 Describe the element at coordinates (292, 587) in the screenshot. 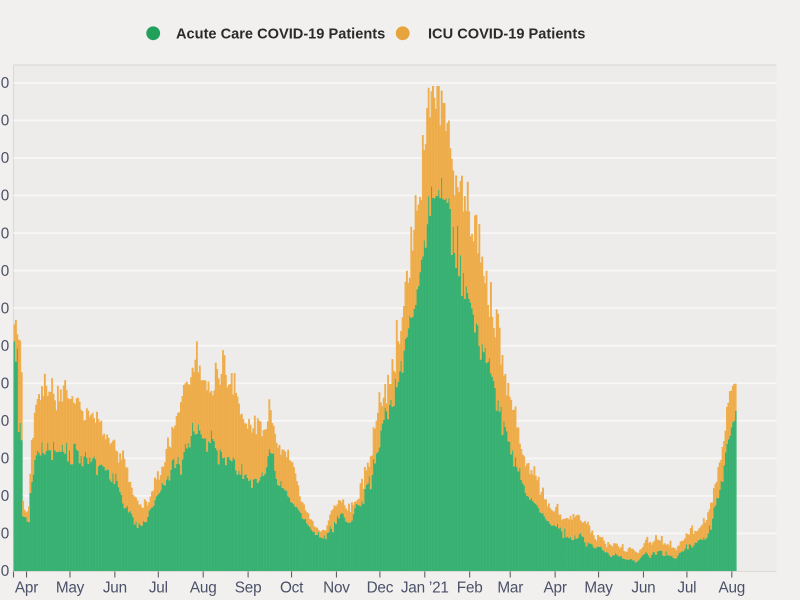

I see `svg-text: Oct` at that location.